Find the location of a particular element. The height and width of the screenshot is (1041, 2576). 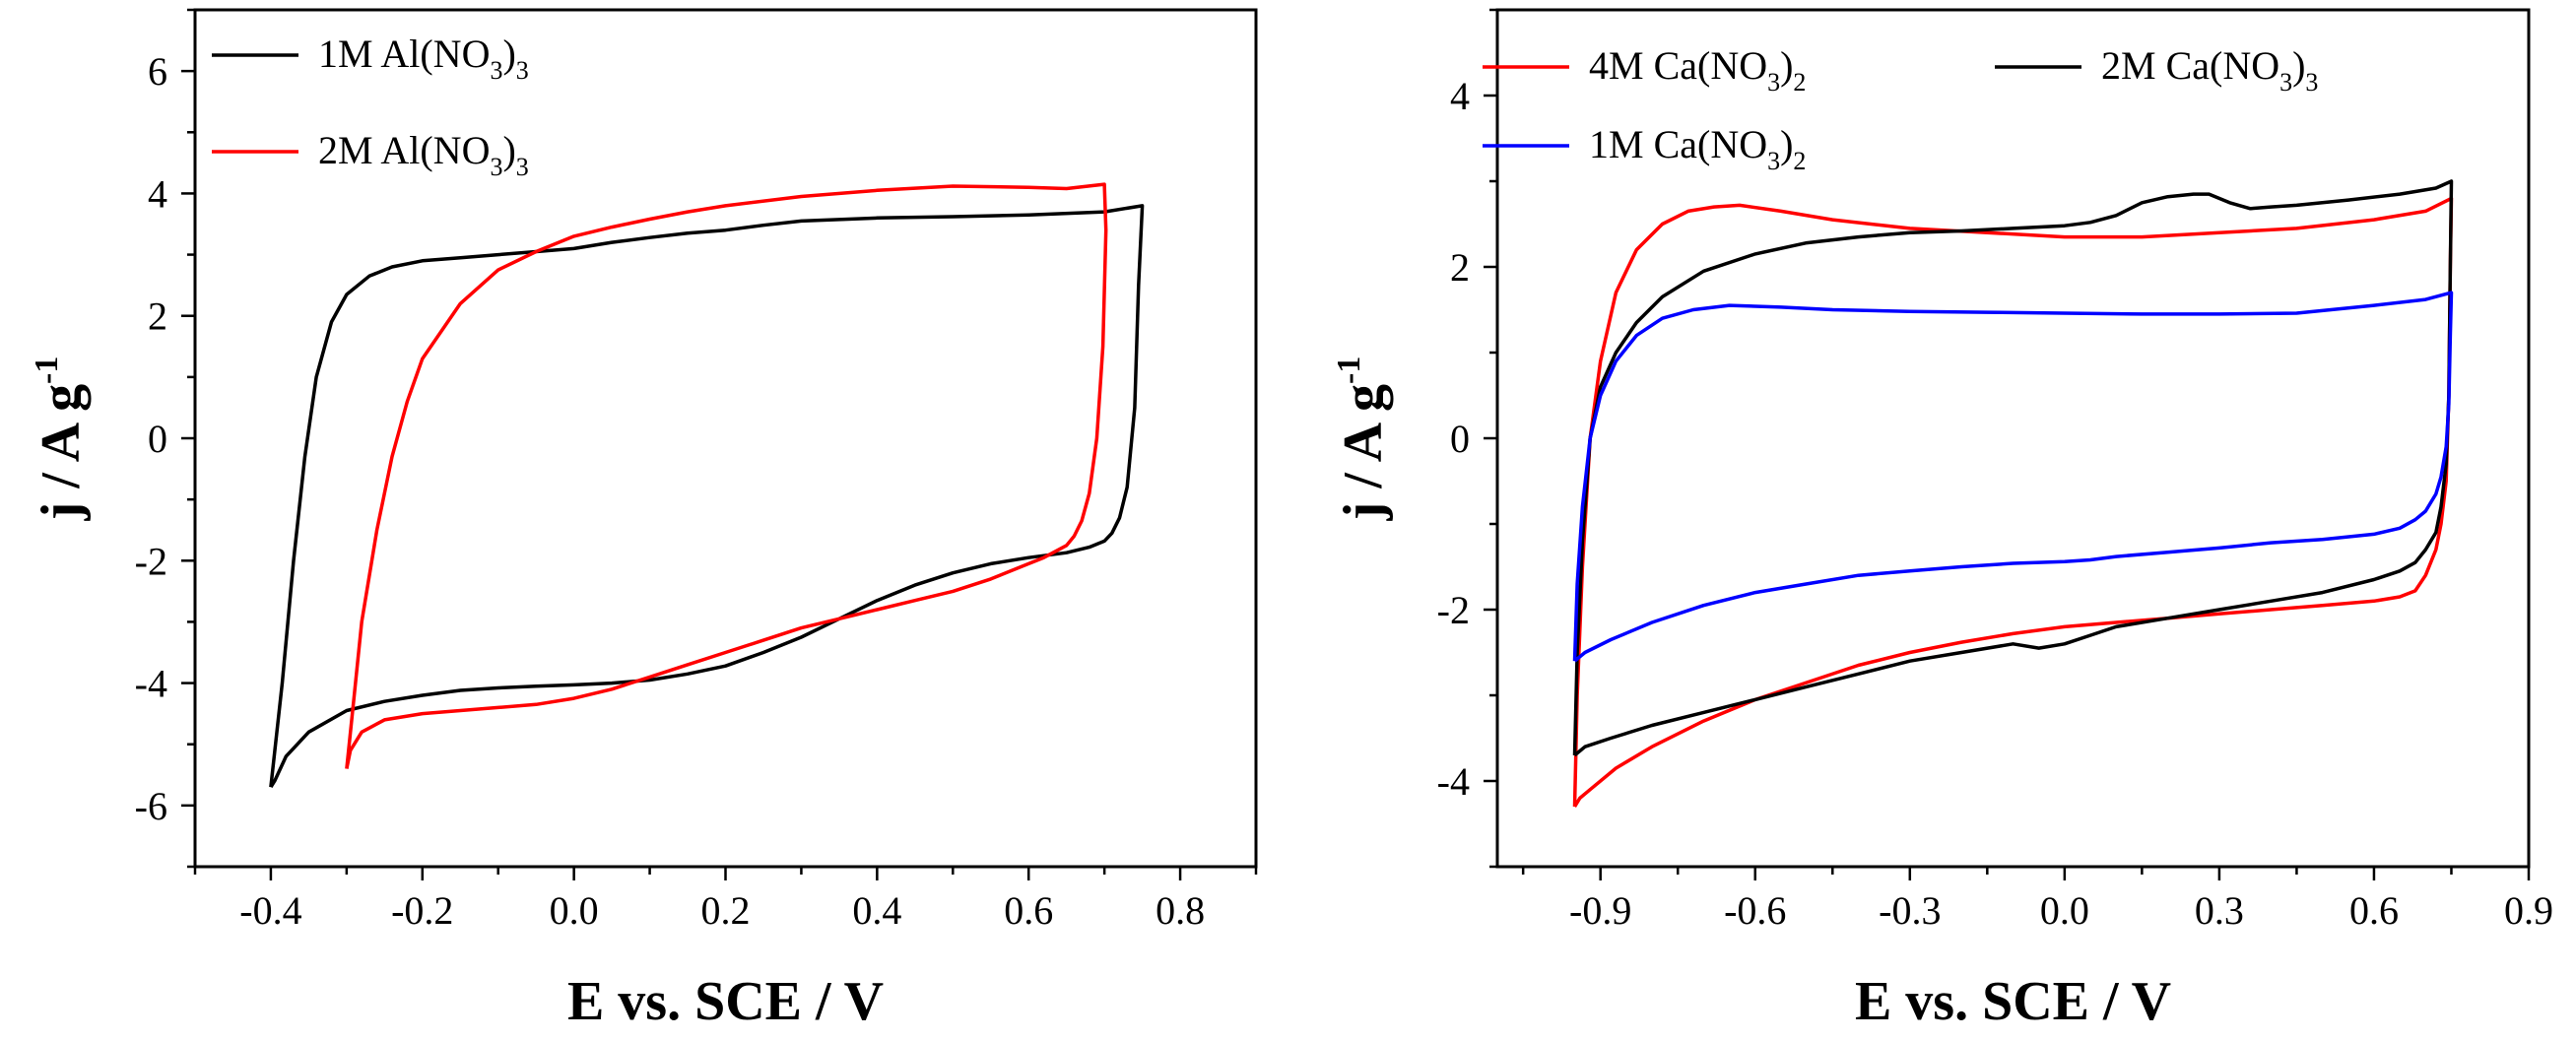

x-tick-label: -0.9 is located at coordinates (1600, 910).